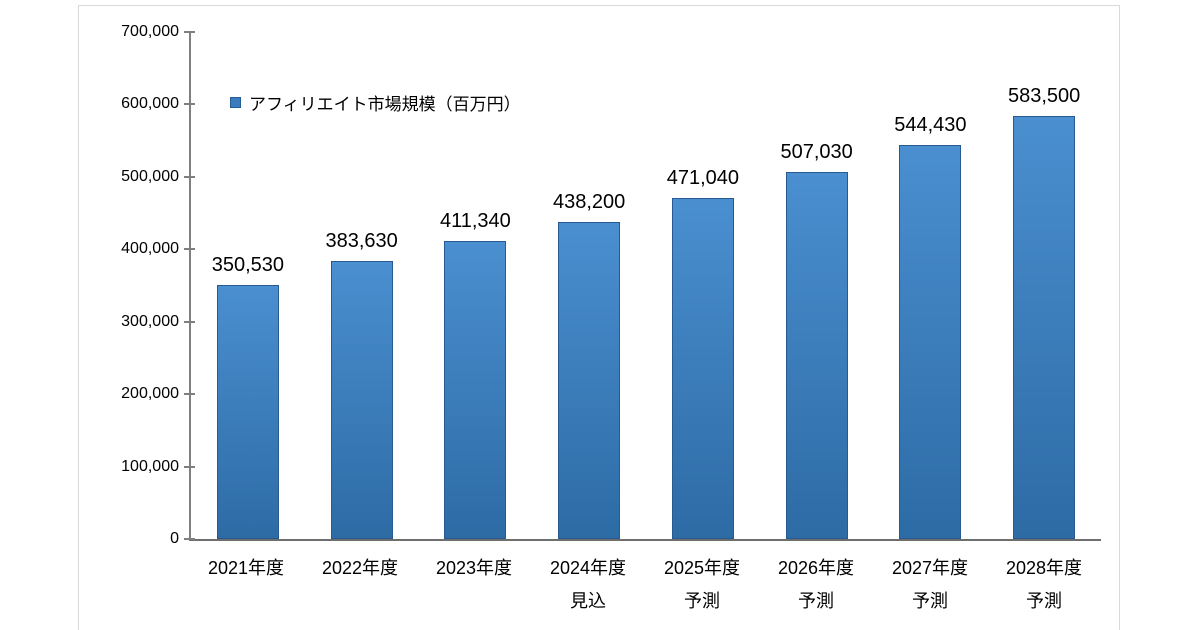 This screenshot has height=630, width=1200. I want to click on x-axis-category-label: 2027年度 予測, so click(930, 584).